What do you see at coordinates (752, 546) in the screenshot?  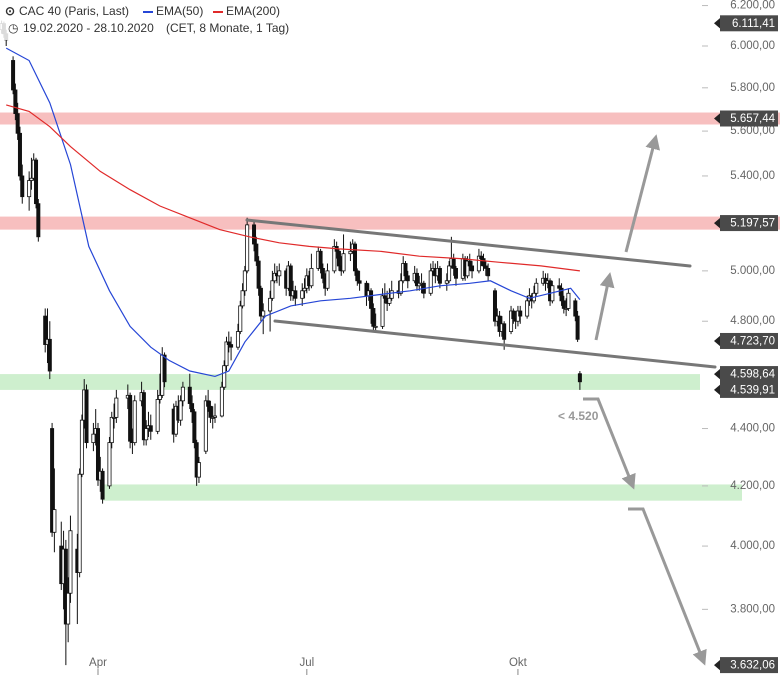 I see `y-tick-label: 4.000,00` at bounding box center [752, 546].